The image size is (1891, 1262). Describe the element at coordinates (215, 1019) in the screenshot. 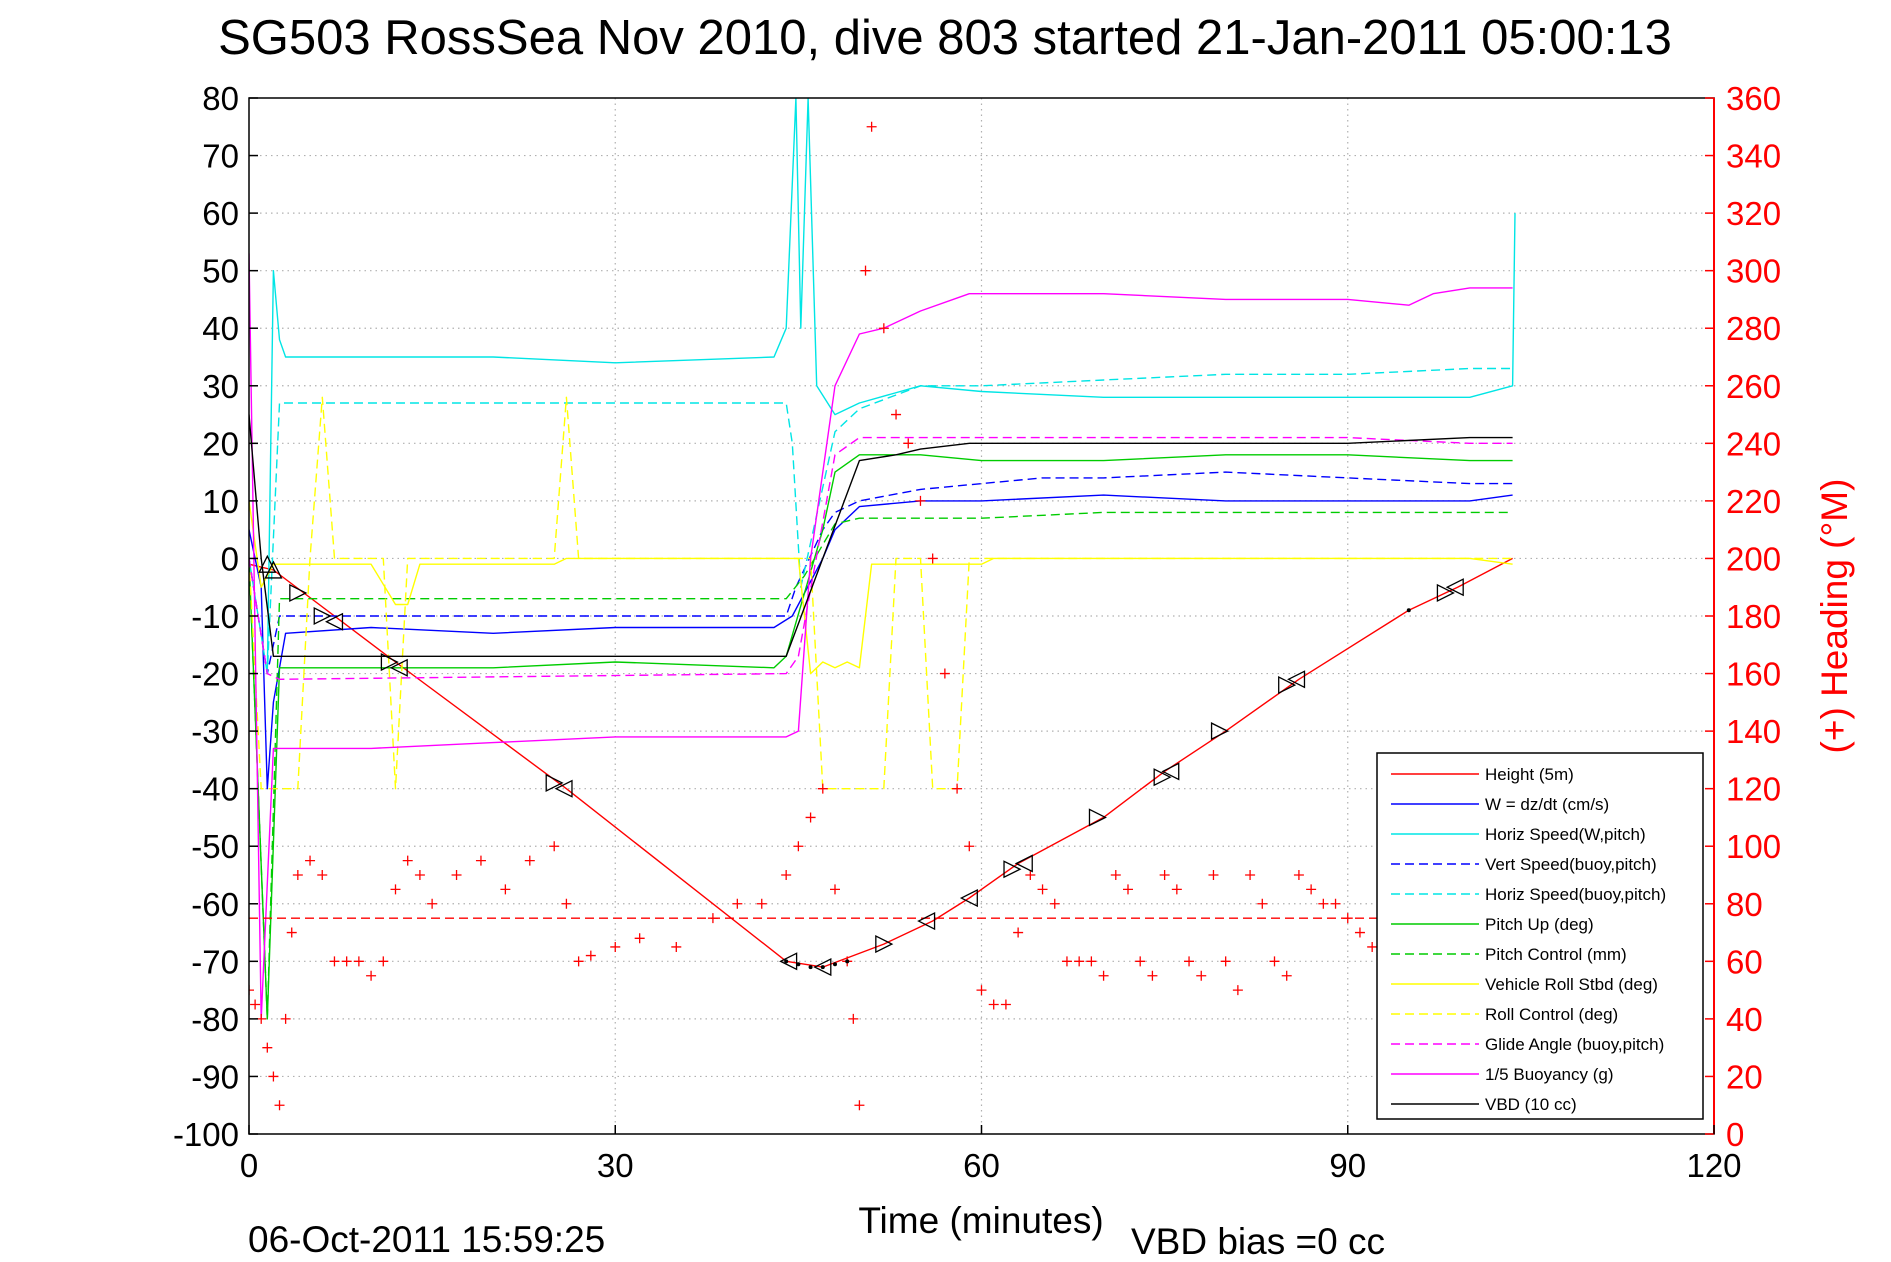

I see `y-tick-label: -80` at that location.